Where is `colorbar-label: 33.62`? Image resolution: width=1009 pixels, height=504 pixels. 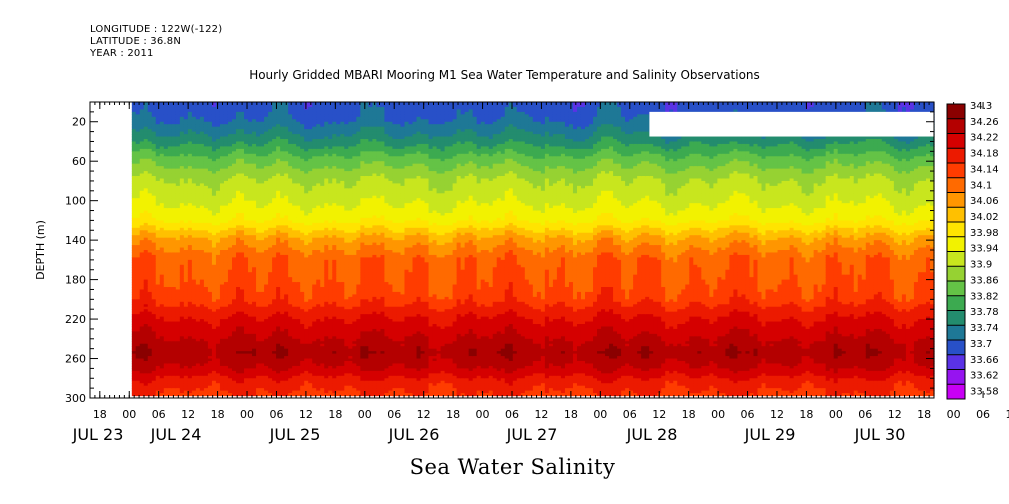 colorbar-label: 33.62 is located at coordinates (984, 376).